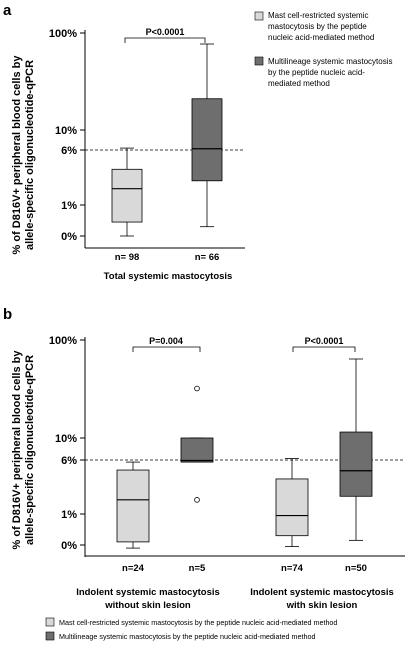 This screenshot has height=650, width=411. Describe the element at coordinates (324, 341) in the screenshot. I see `panel-b-significance-text-2: P<0.0001` at that location.